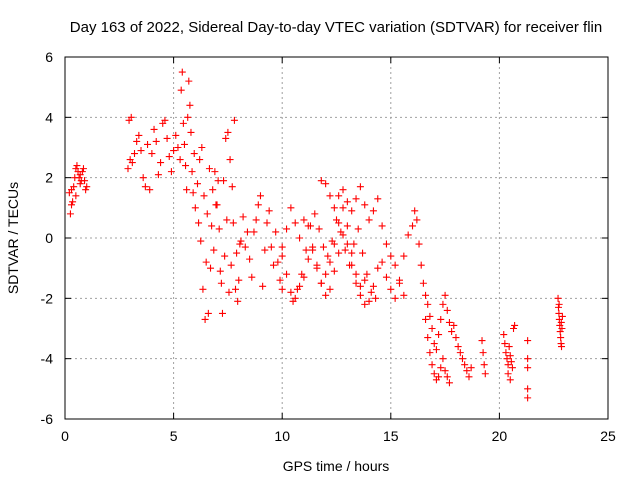 This screenshot has width=640, height=480. I want to click on y-tick-label: -4, so click(47, 359).